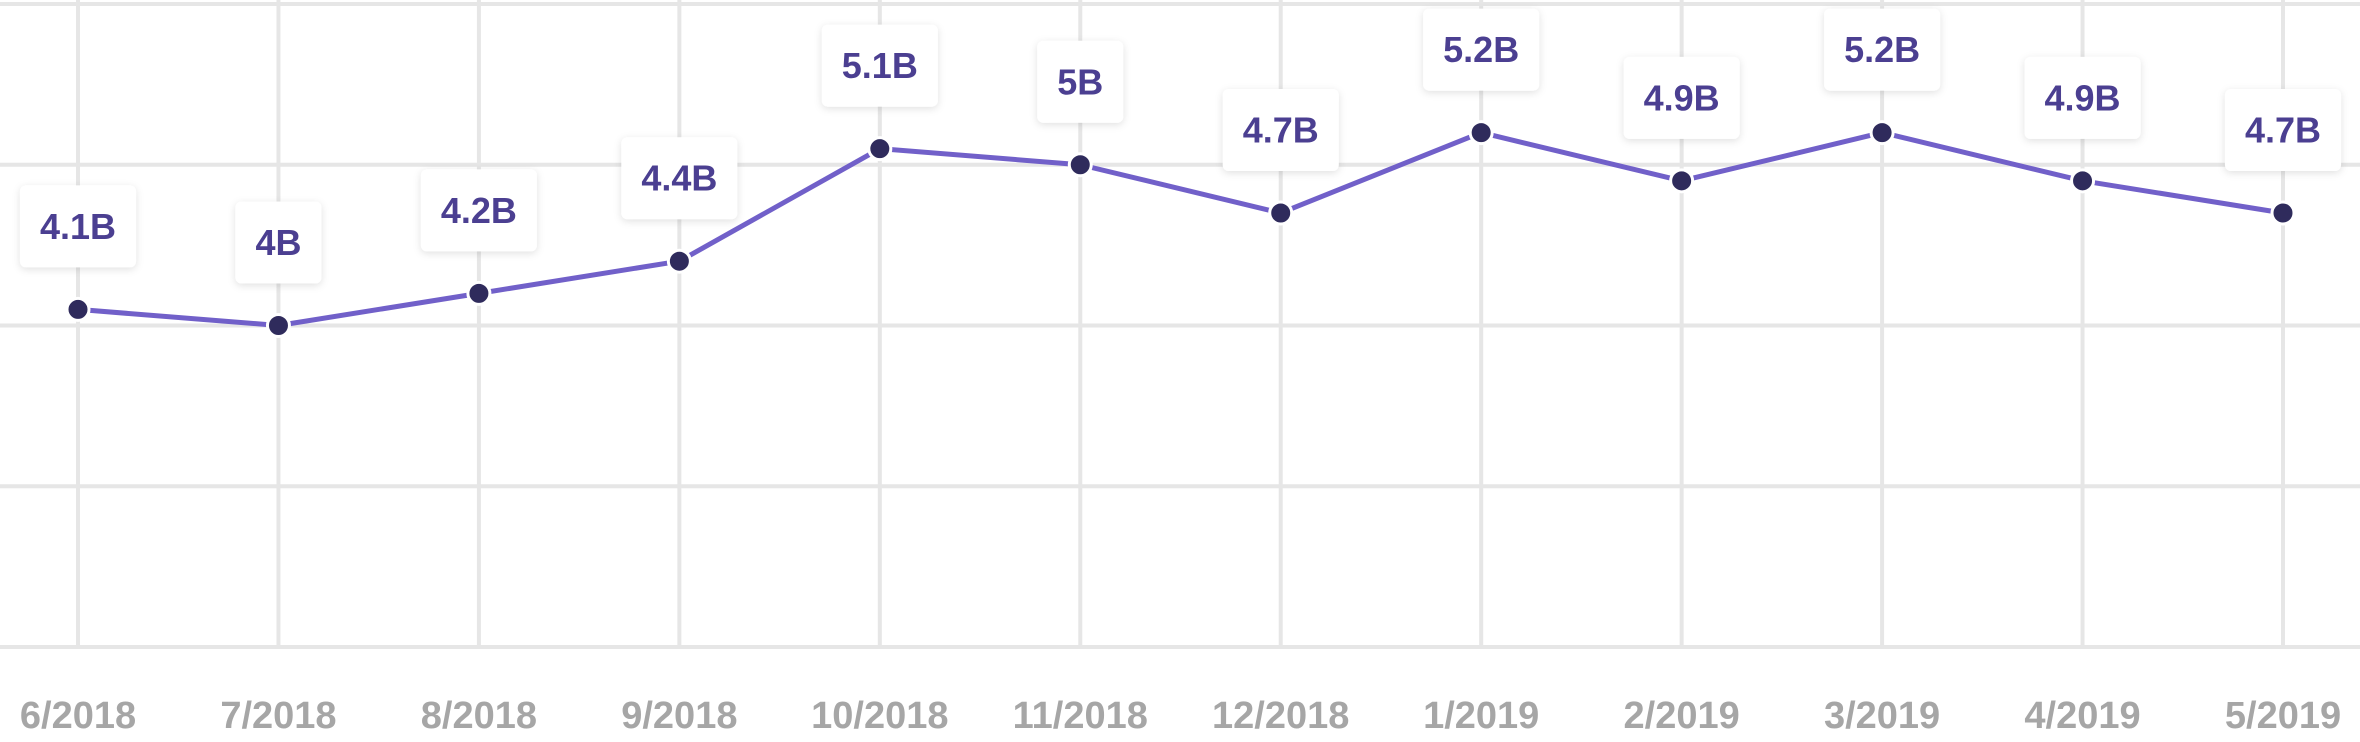  Describe the element at coordinates (879, 716) in the screenshot. I see `x-tick-label: 10/2018` at that location.